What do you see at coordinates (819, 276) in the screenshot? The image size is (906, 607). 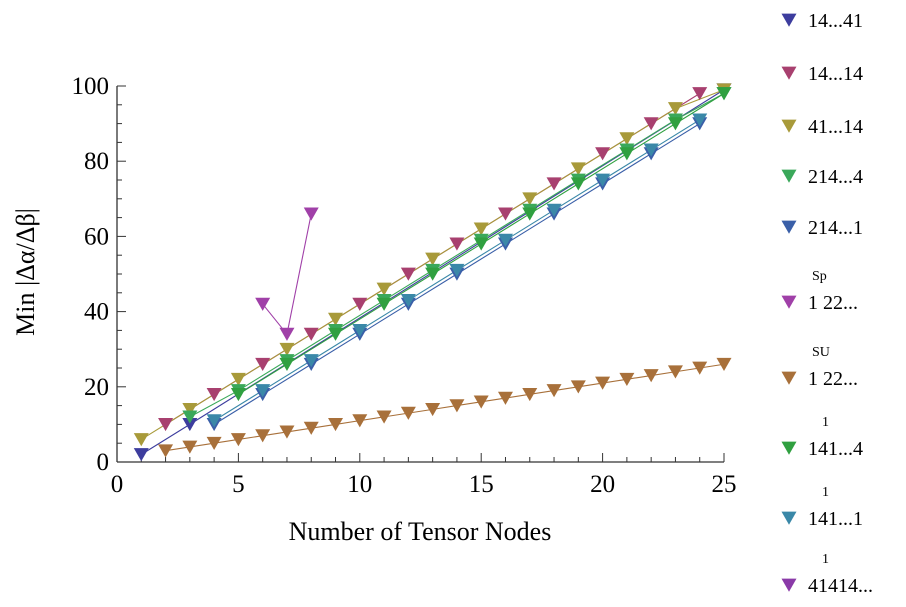 I see `legend-superscript-5: Sp` at bounding box center [819, 276].